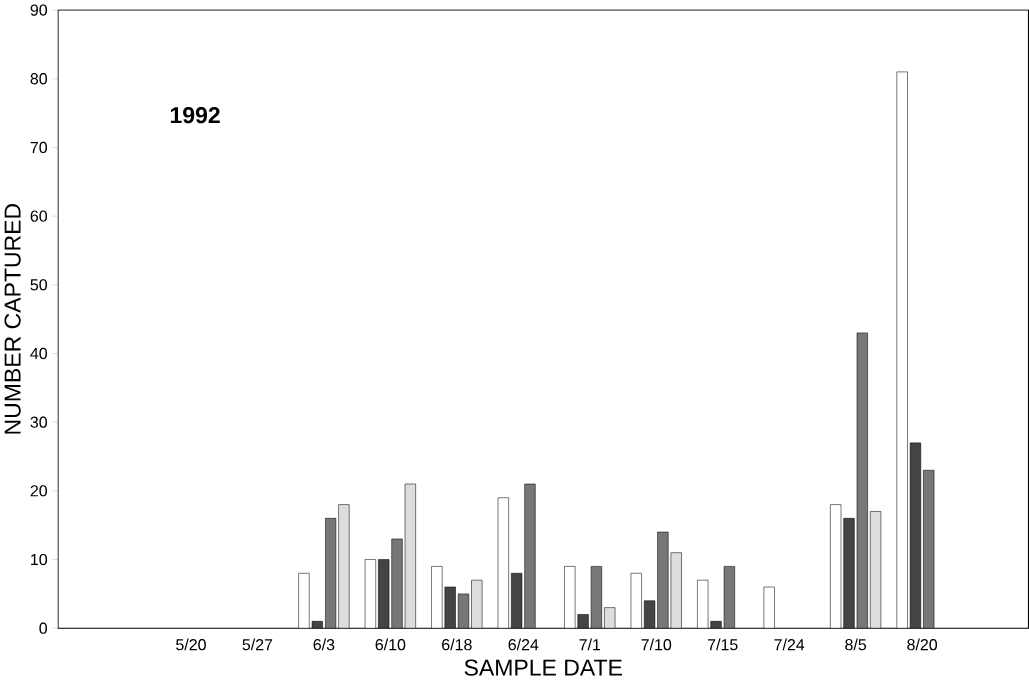 The width and height of the screenshot is (1029, 680). What do you see at coordinates (191, 644) in the screenshot?
I see `x-tick-label: 5/20` at bounding box center [191, 644].